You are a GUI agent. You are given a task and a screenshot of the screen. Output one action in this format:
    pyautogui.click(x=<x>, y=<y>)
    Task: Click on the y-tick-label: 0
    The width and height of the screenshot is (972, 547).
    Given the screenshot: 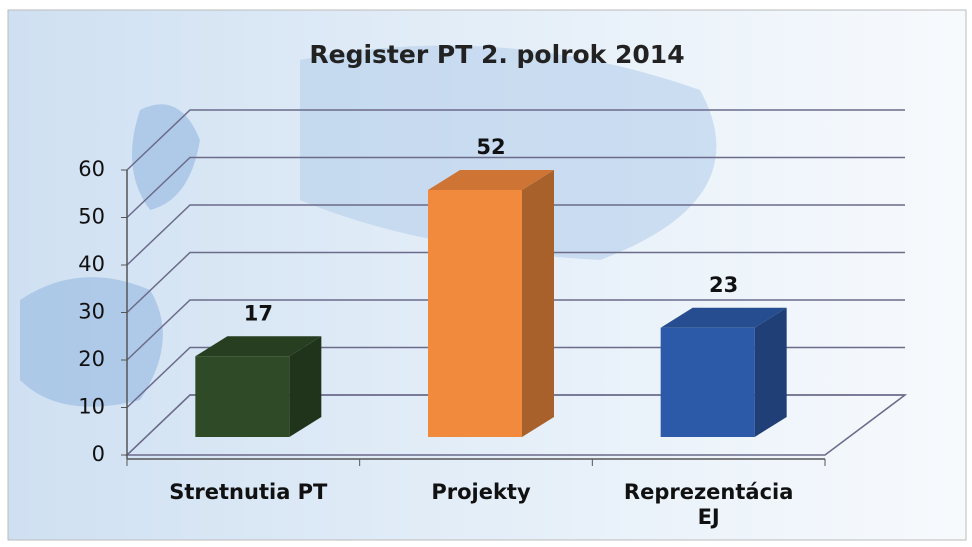 What is the action you would take?
    pyautogui.click(x=98, y=454)
    